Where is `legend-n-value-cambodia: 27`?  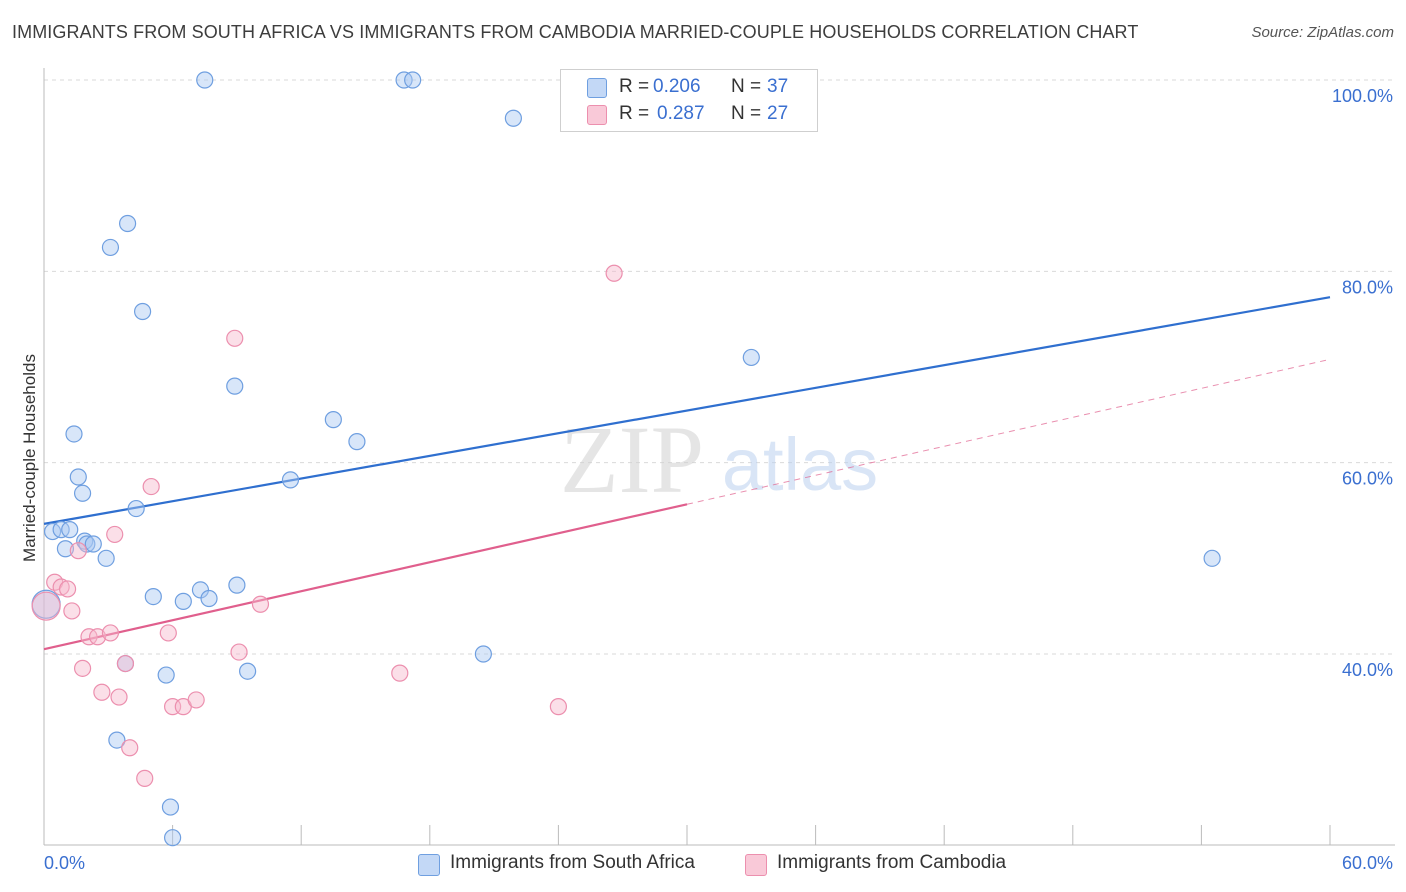 legend-n-value-cambodia: 27 is located at coordinates (778, 113).